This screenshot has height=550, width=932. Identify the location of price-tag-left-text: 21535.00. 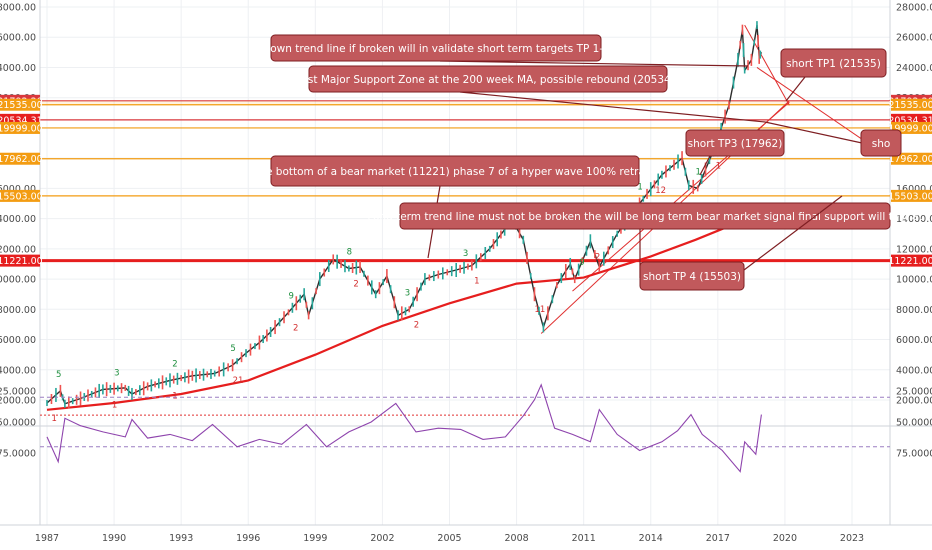
(21, 105).